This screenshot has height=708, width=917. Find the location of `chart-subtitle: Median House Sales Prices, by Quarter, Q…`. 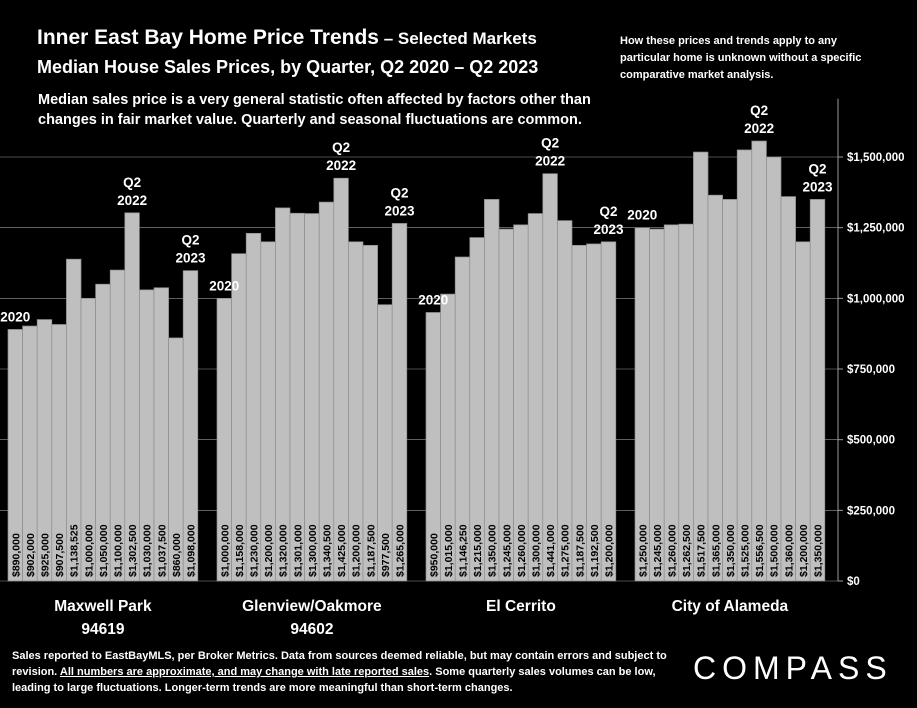

chart-subtitle: Median House Sales Prices, by Quarter, Q… is located at coordinates (288, 67).